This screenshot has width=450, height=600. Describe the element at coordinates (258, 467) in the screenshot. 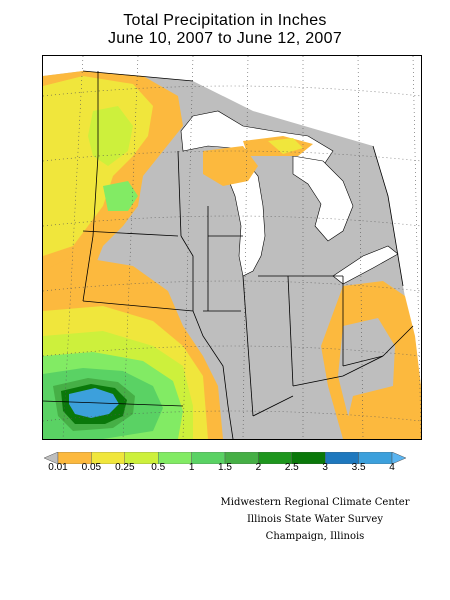

I see `legend-tick-label: 2` at that location.